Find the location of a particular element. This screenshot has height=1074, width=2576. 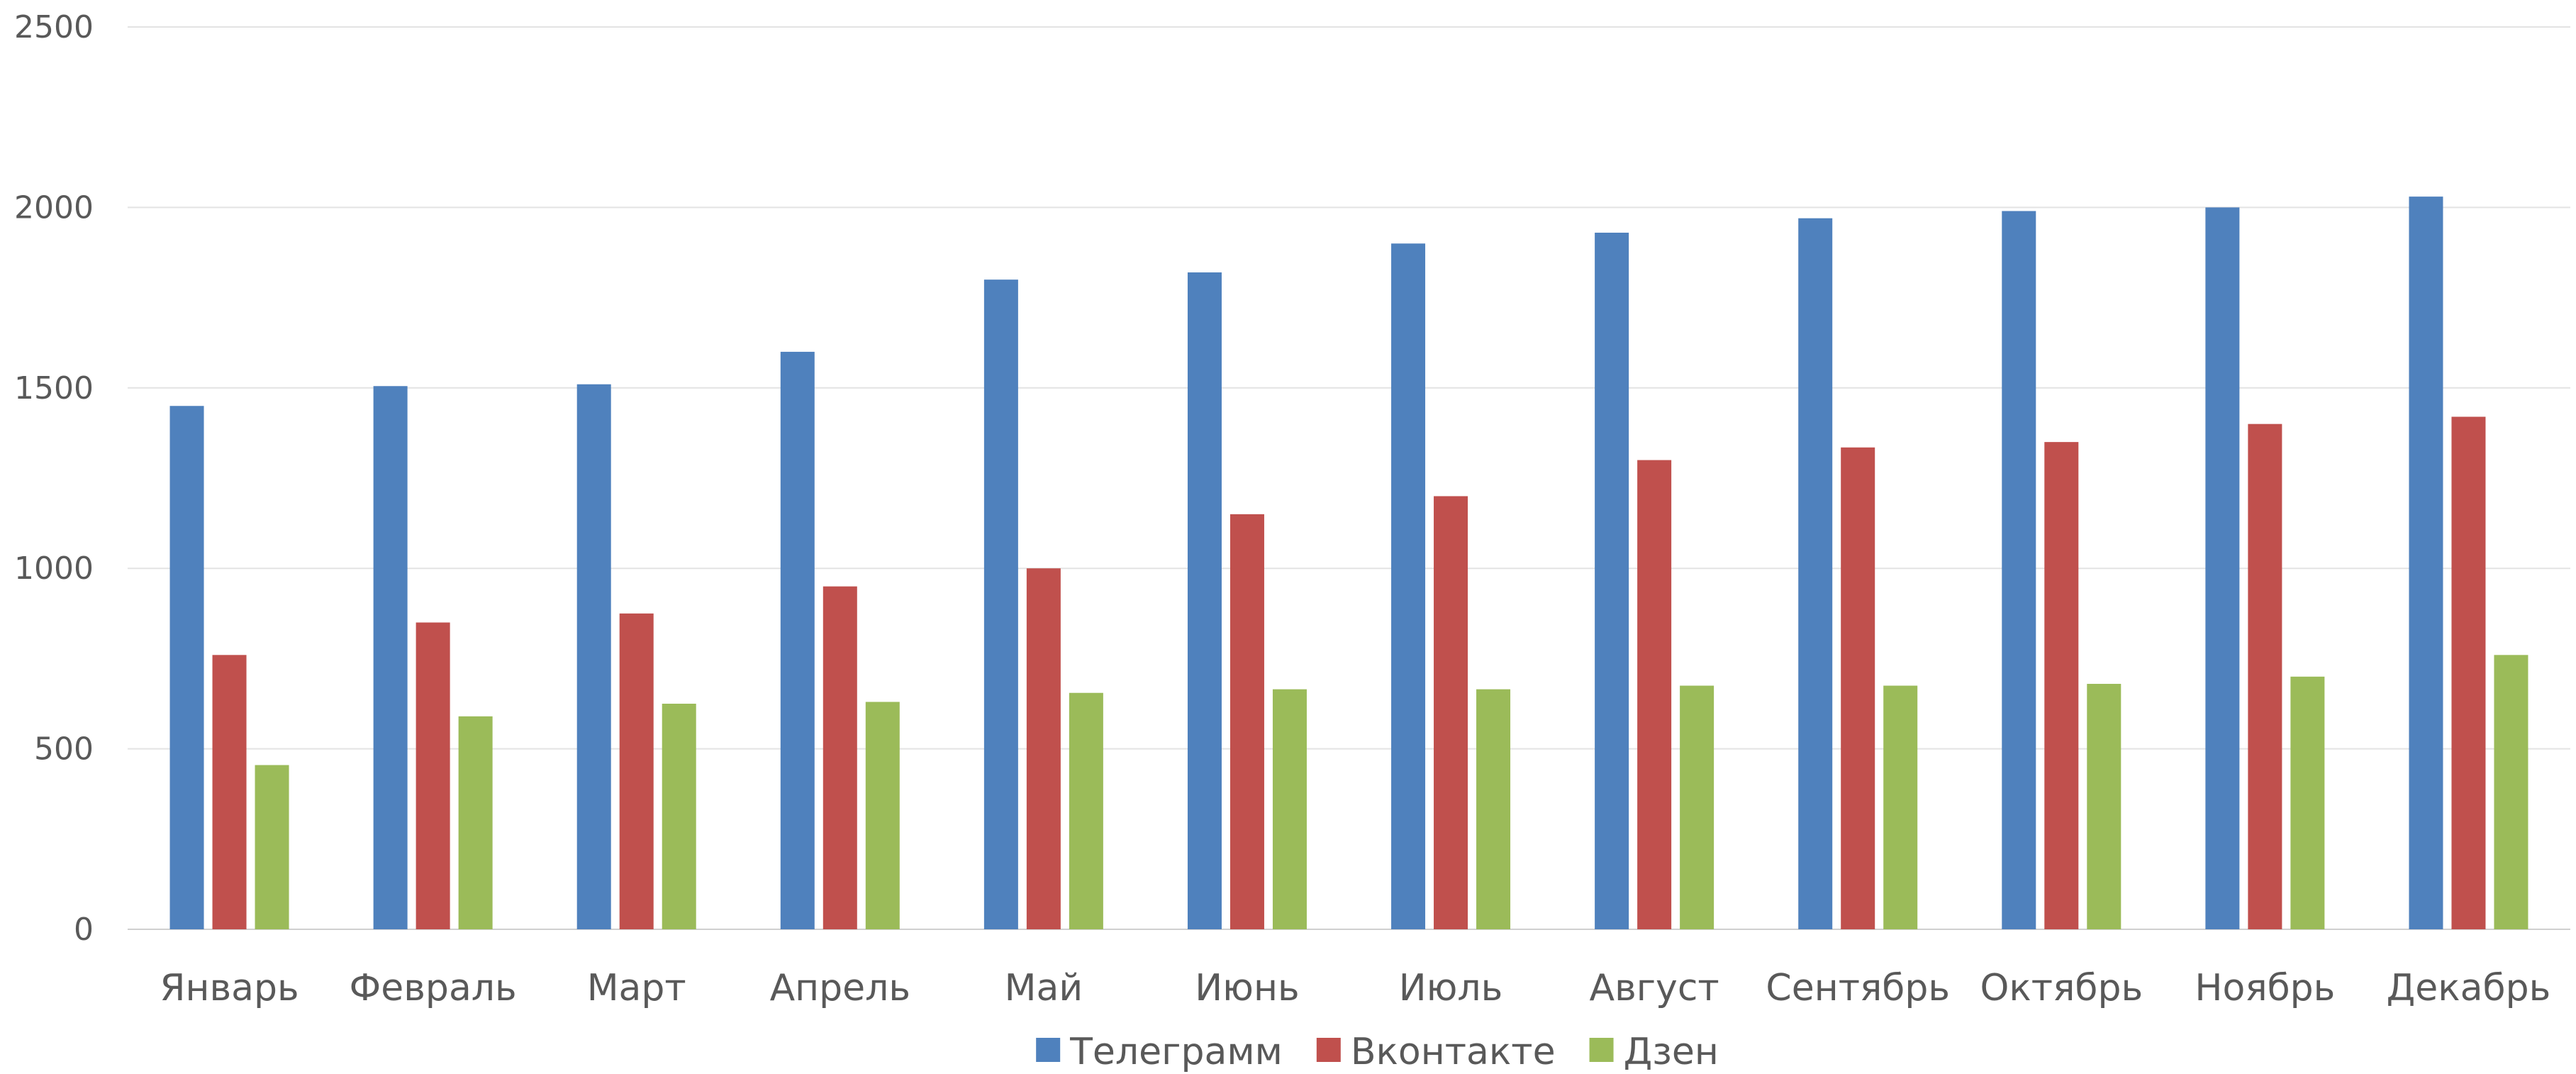

x-tick-label: Июнь is located at coordinates (1247, 988).